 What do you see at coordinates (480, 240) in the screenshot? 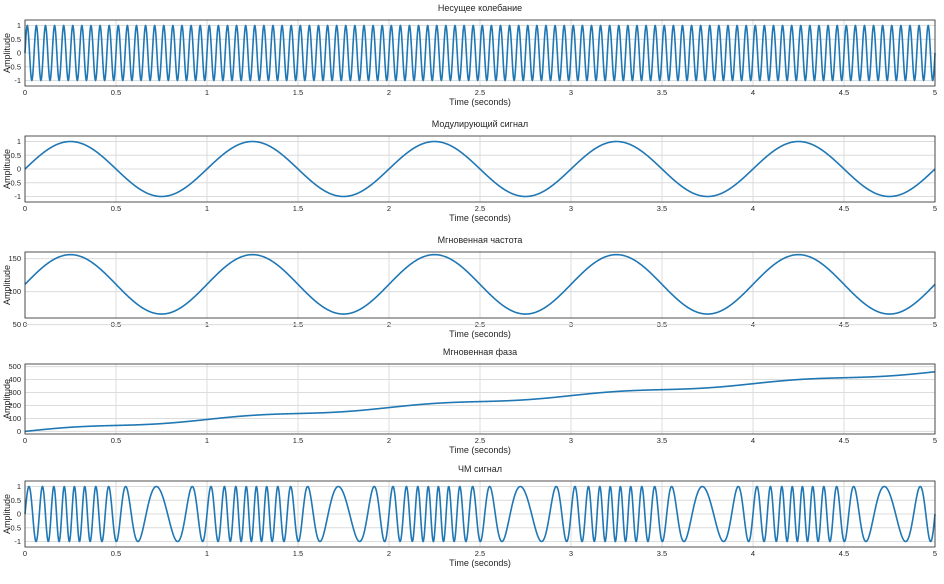
I see `chart-title: Мгновенная частота` at bounding box center [480, 240].